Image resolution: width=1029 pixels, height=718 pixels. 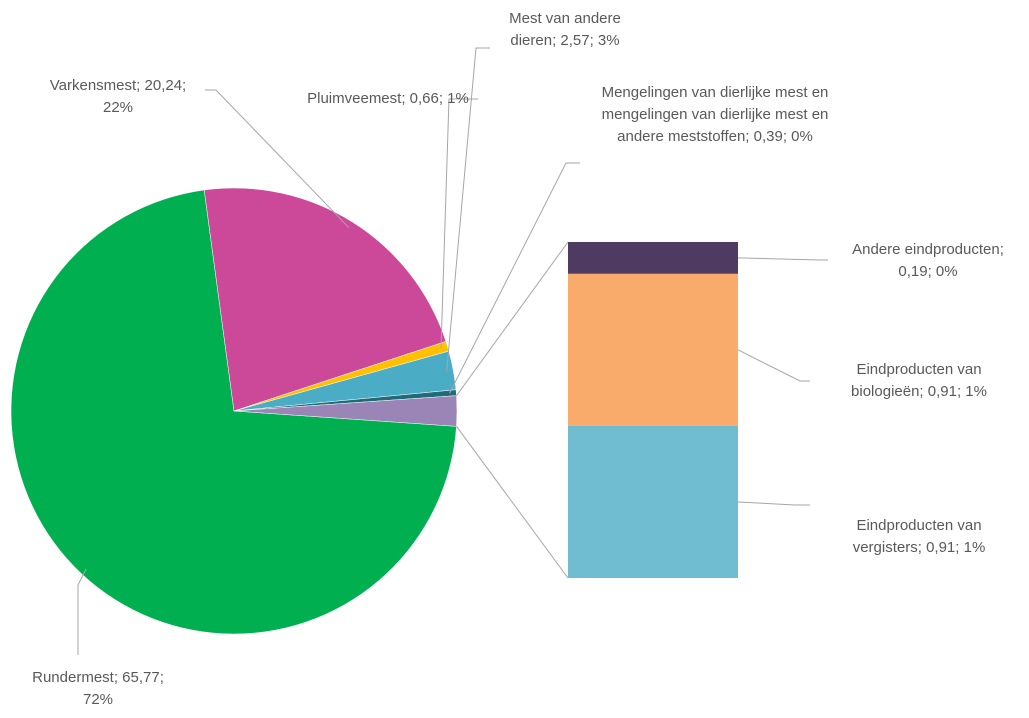 I want to click on data-label-pluimveemest: Pluimveemest; 0,66; 1%, so click(x=388, y=98).